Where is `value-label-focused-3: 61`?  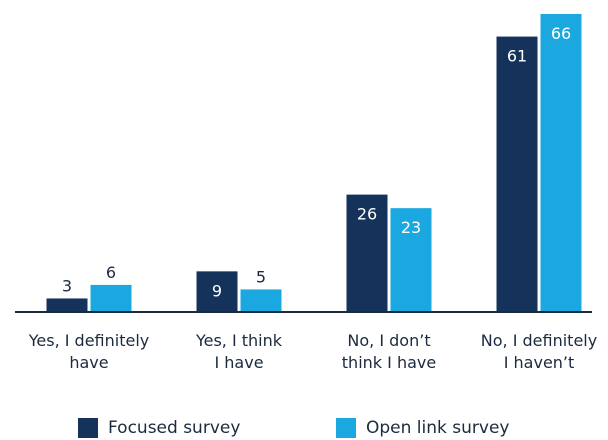 value-label-focused-3: 61 is located at coordinates (517, 56).